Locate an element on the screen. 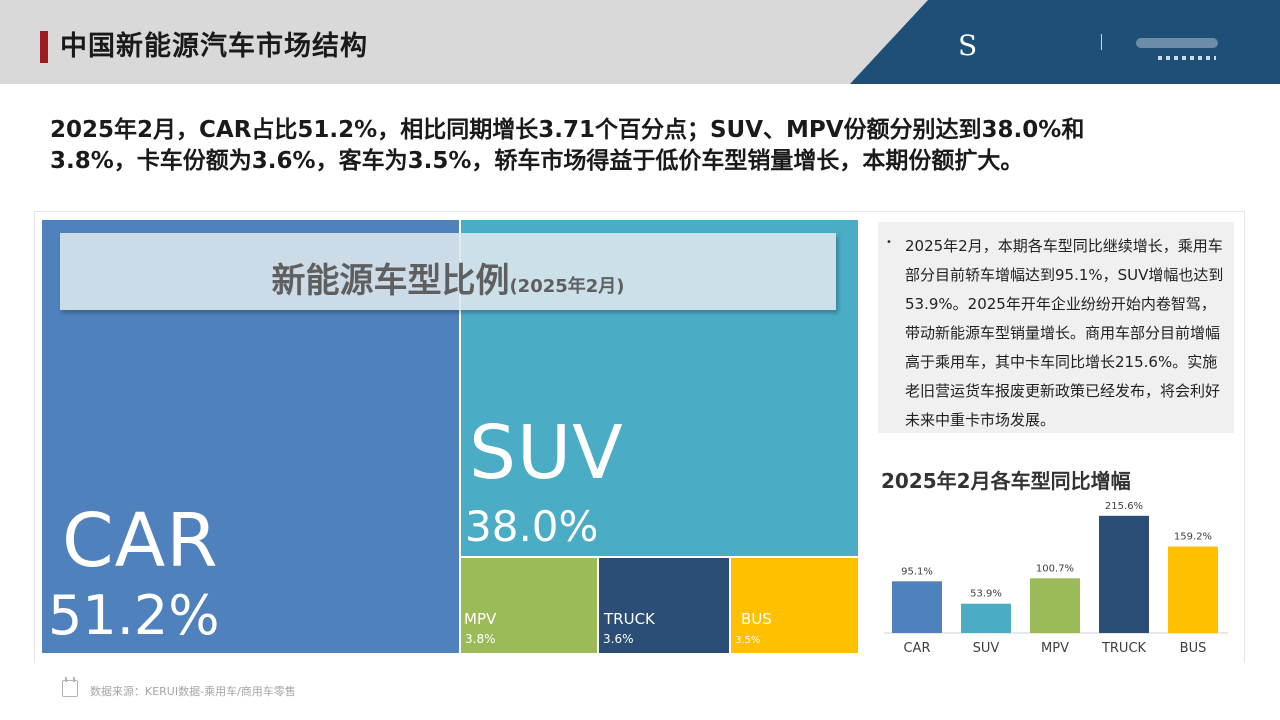 This screenshot has height=720, width=1280. tile-label-mpv: MPV is located at coordinates (480, 619).